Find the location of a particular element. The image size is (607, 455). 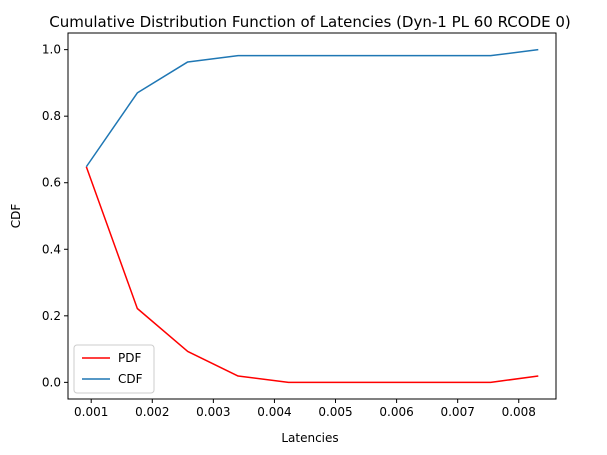

x-tick-label: 0.002 is located at coordinates (152, 412).